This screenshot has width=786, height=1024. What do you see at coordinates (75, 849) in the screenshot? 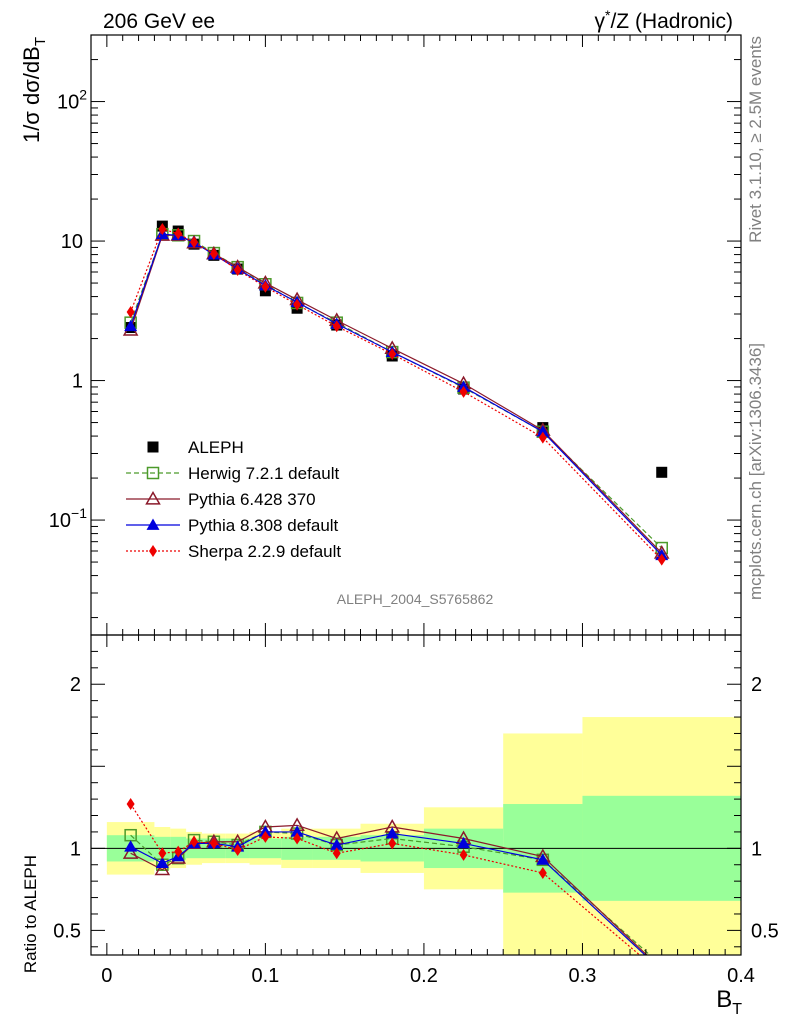
I see `y-tick-label-ratio-left-1: 1` at bounding box center [75, 849].